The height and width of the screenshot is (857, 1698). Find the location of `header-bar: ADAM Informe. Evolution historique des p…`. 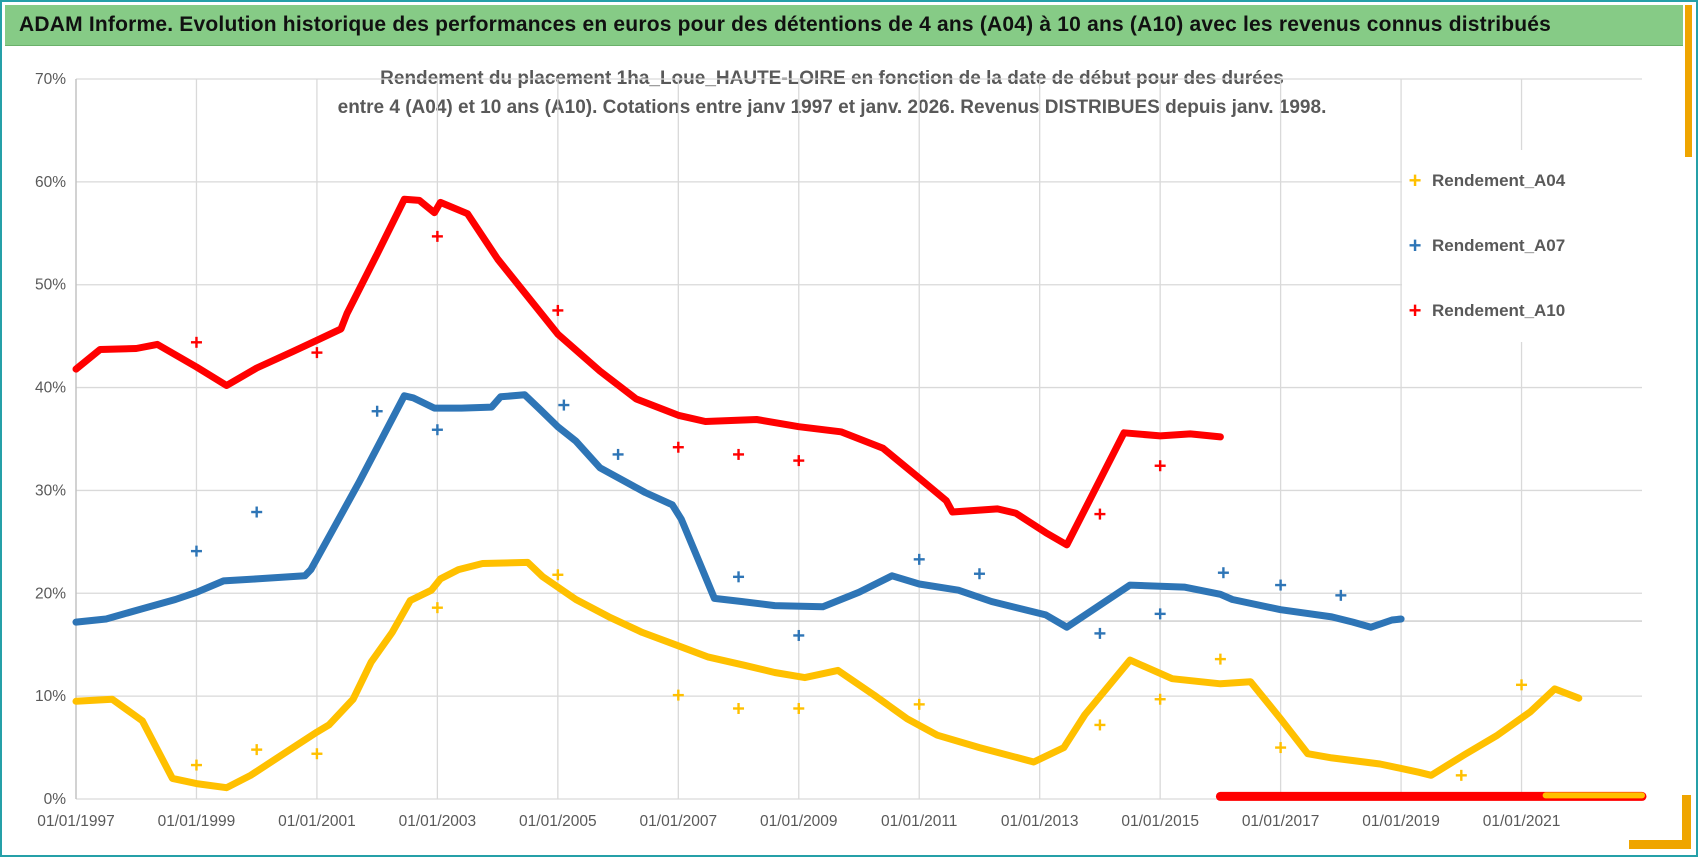

header-bar: ADAM Informe. Evolution historique des p… is located at coordinates (844, 25).